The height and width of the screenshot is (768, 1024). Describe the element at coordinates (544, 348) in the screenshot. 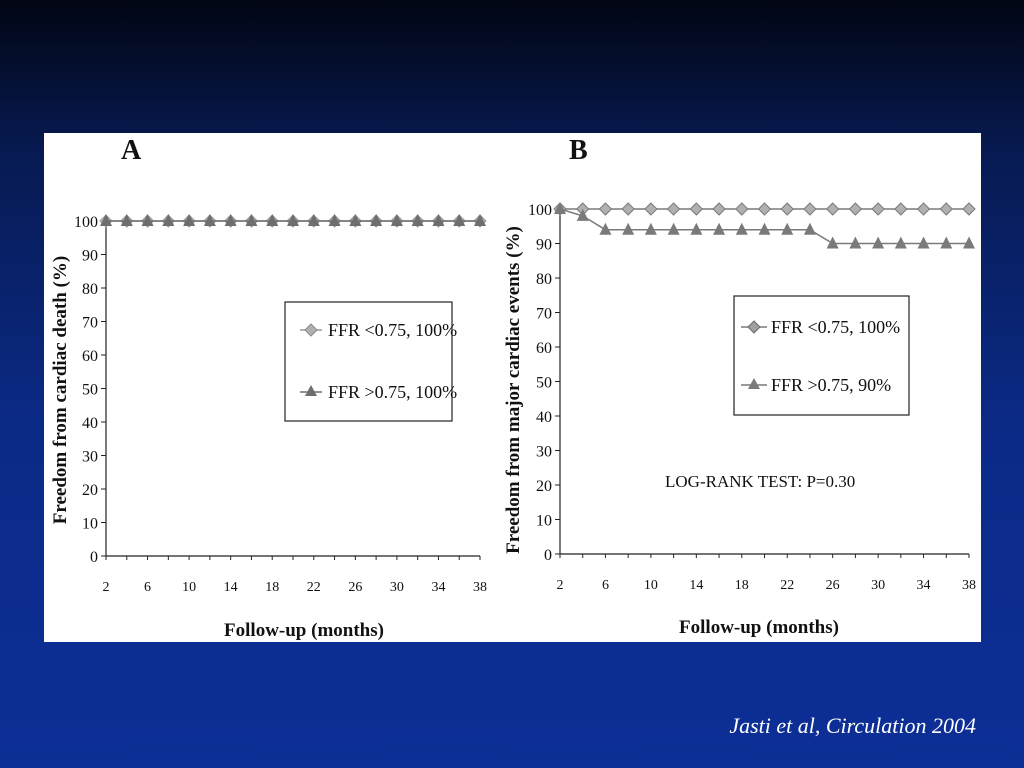

I see `y-tick-label: 60` at that location.